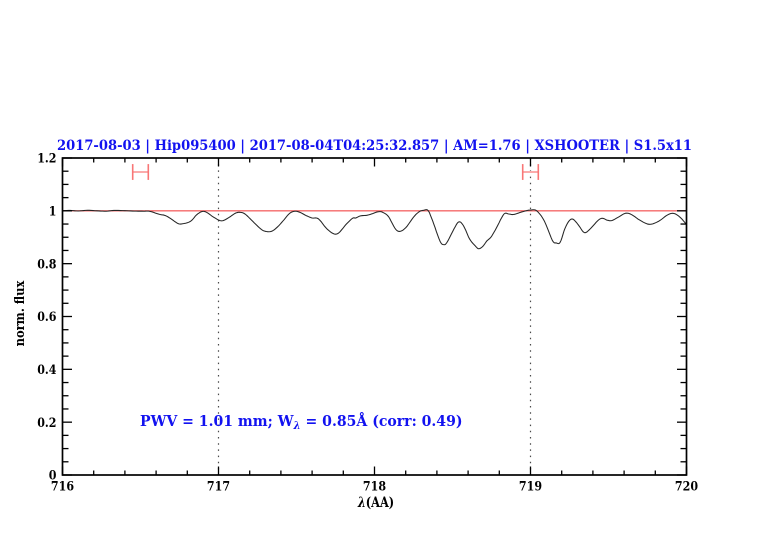 The image size is (782, 542). Describe the element at coordinates (46, 159) in the screenshot. I see `y-tick-label-1.2: 1.2` at that location.